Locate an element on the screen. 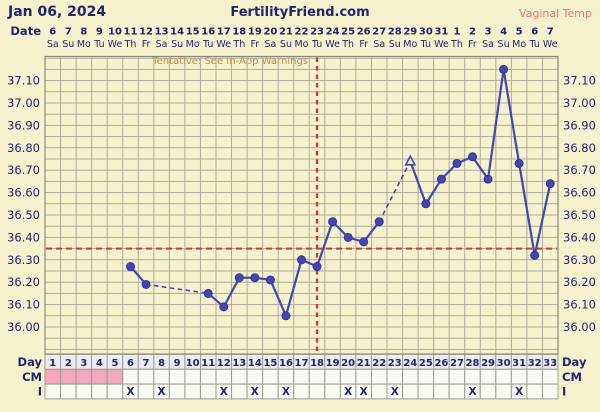 This screenshot has height=412, width=600. weekday-label: Su is located at coordinates (504, 44).